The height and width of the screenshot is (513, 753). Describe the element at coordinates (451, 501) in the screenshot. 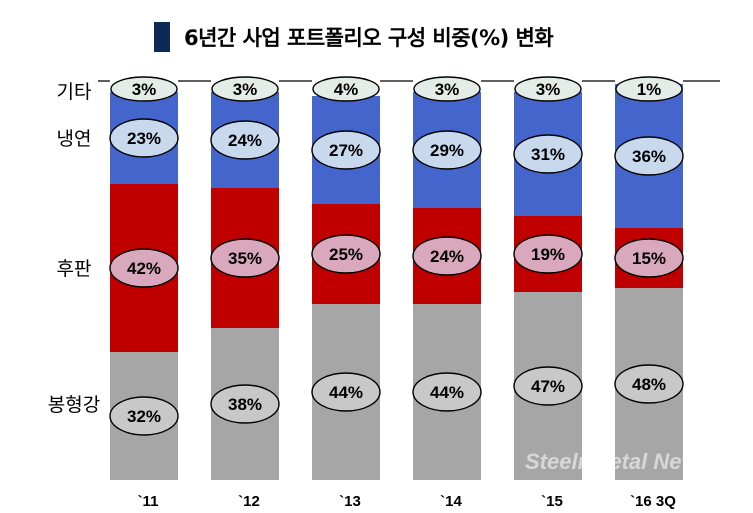

I see `x-tick-label: `14` at that location.